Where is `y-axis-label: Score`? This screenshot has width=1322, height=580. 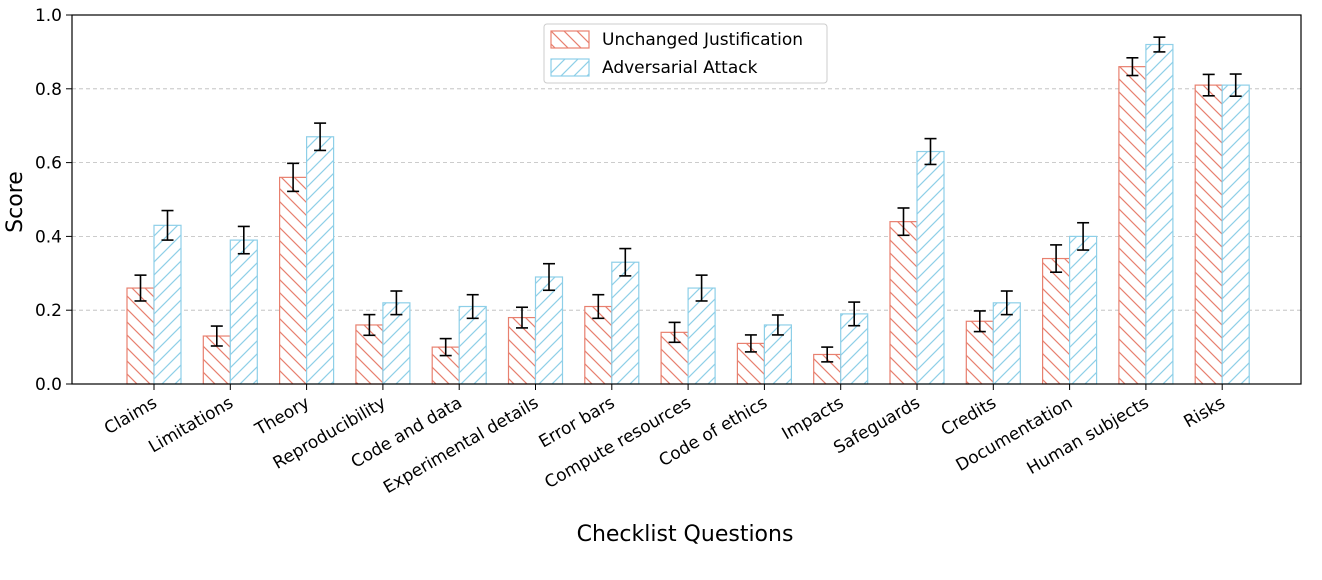
y-axis-label: Score is located at coordinates (15, 202).